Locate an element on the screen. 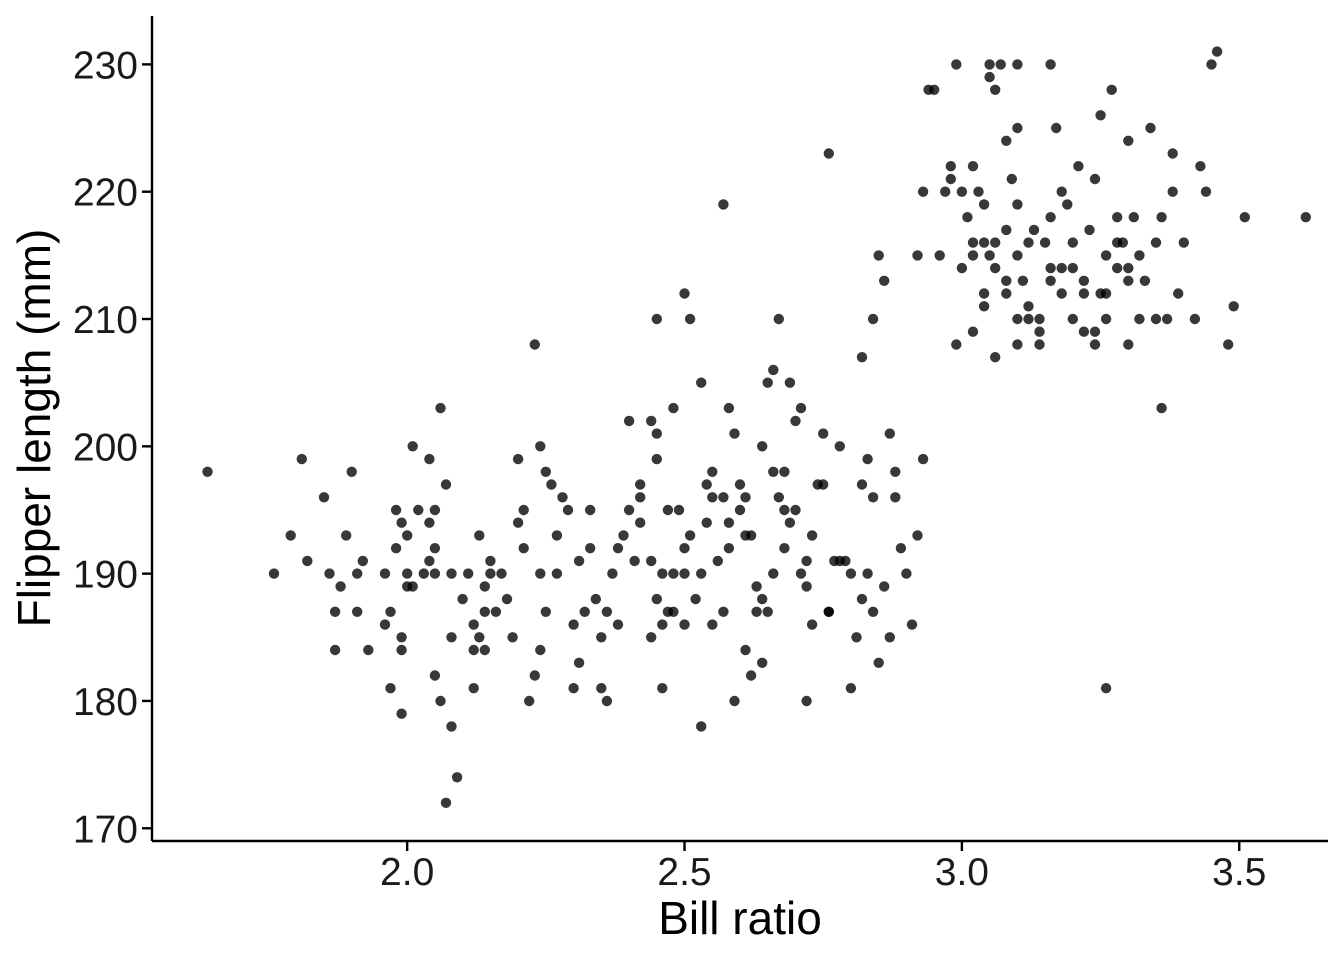 The height and width of the screenshot is (960, 1344). x-tick-label: 2.0 is located at coordinates (407, 872).